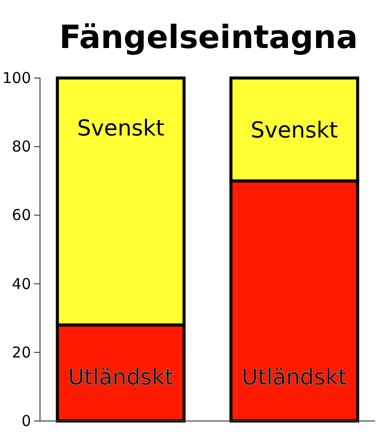 The width and height of the screenshot is (377, 441). What do you see at coordinates (21, 147) in the screenshot?
I see `y-tick-label: 80` at bounding box center [21, 147].